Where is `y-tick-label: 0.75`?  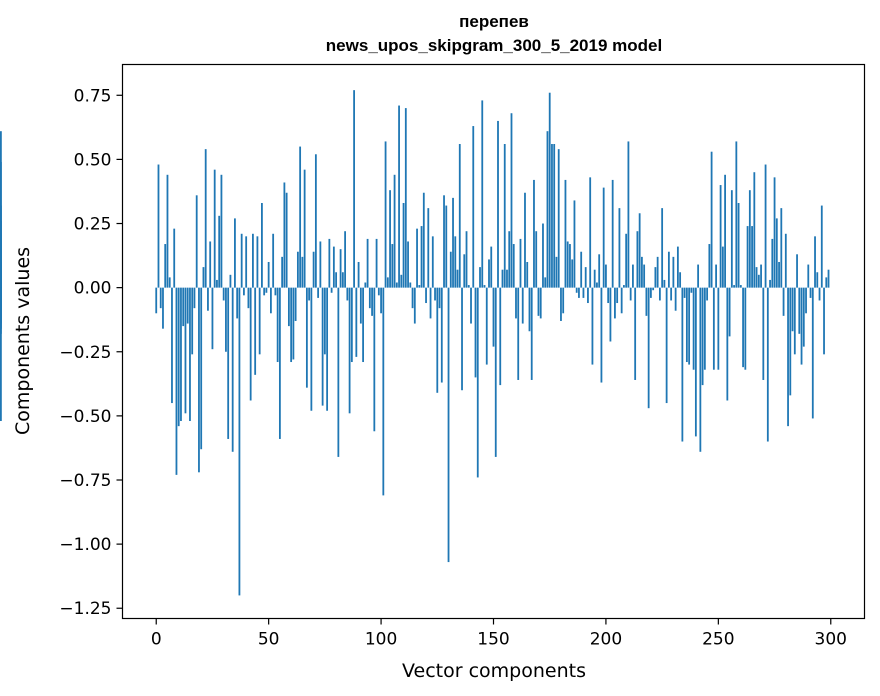
y-tick-label: 0.75 is located at coordinates (93, 96).